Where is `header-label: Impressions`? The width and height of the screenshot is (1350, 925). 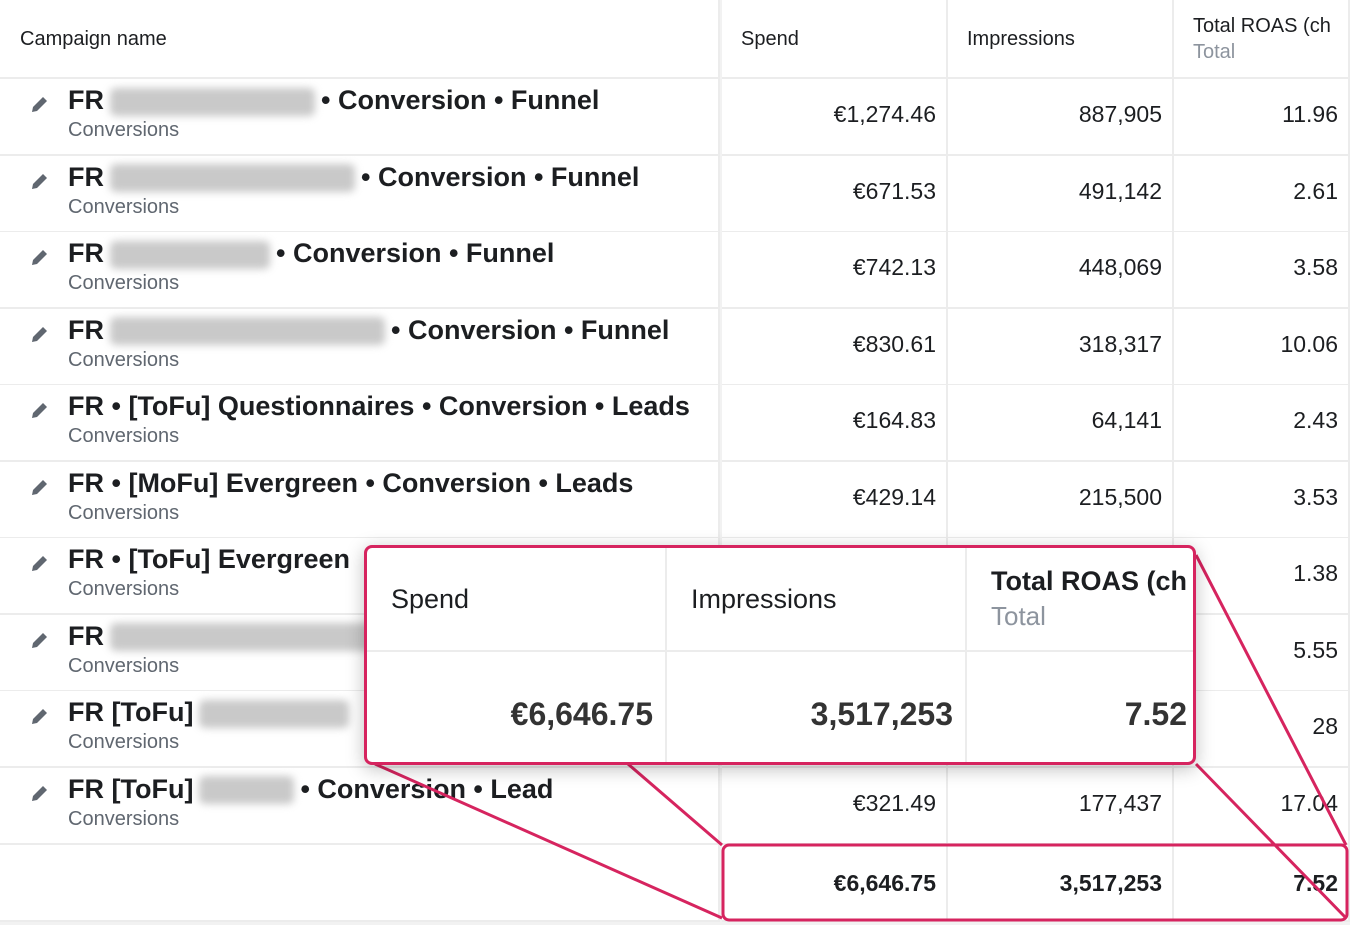 header-label: Impressions is located at coordinates (1021, 39).